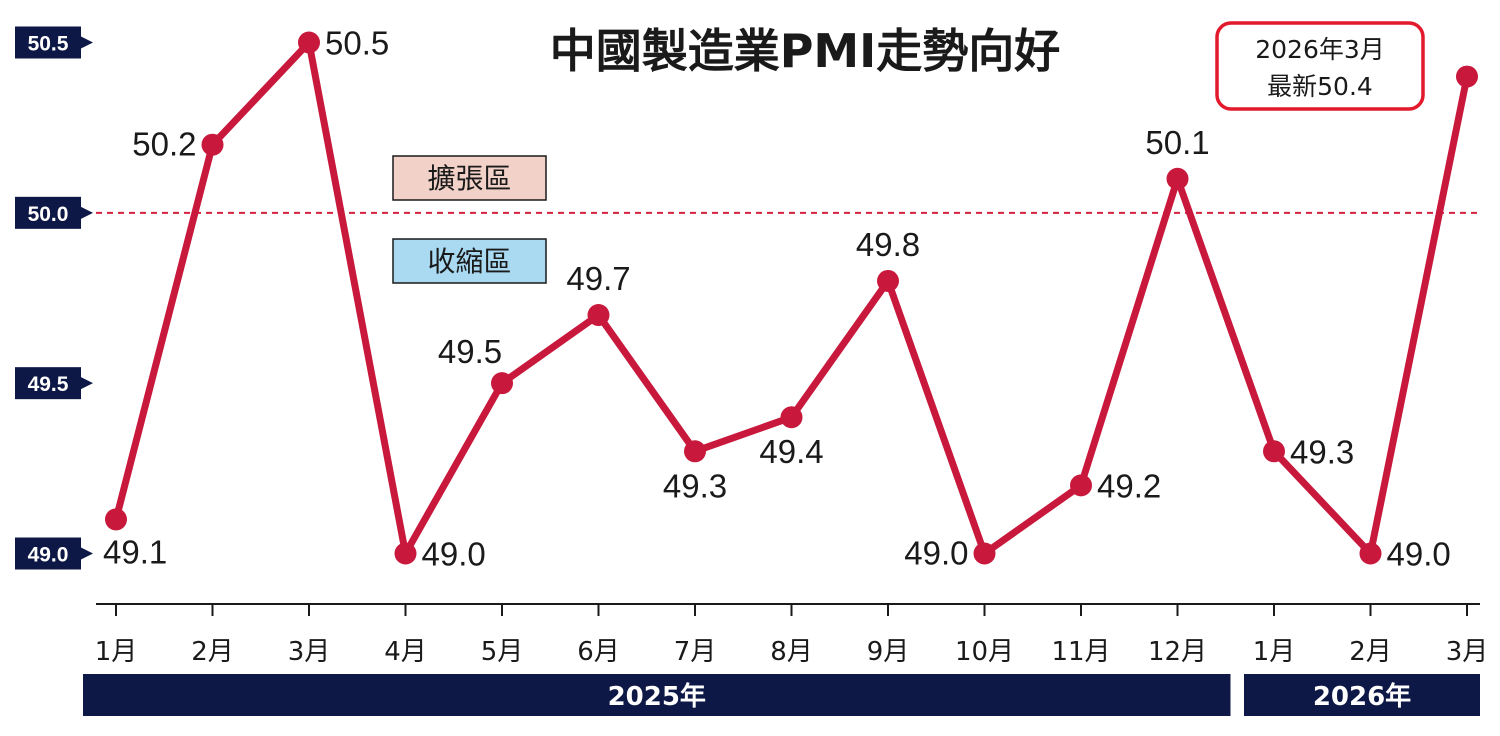 The height and width of the screenshot is (736, 1500). Describe the element at coordinates (598, 278) in the screenshot. I see `data-label: 49.7` at that location.